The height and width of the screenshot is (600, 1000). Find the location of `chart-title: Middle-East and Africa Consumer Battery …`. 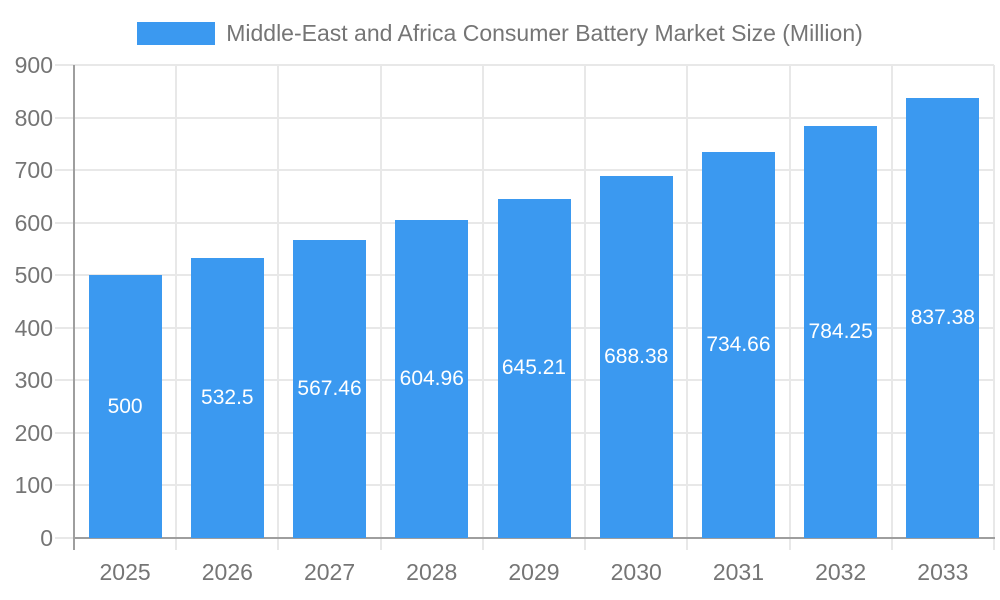

chart-title: Middle-East and Africa Consumer Battery … is located at coordinates (544, 33).